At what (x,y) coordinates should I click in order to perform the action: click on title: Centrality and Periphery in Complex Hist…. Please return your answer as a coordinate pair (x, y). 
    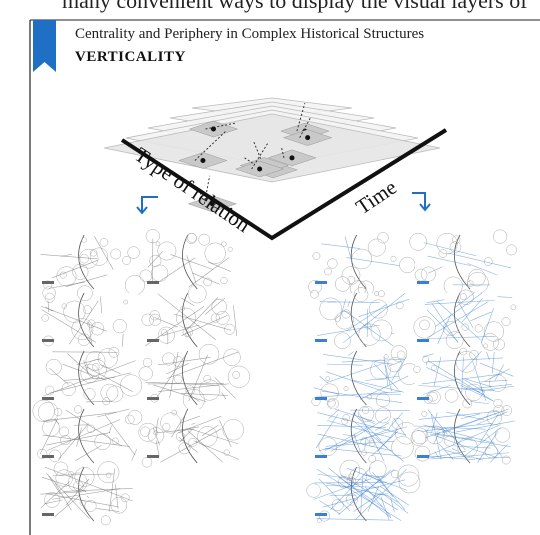
    Looking at the image, I should click on (249, 34).